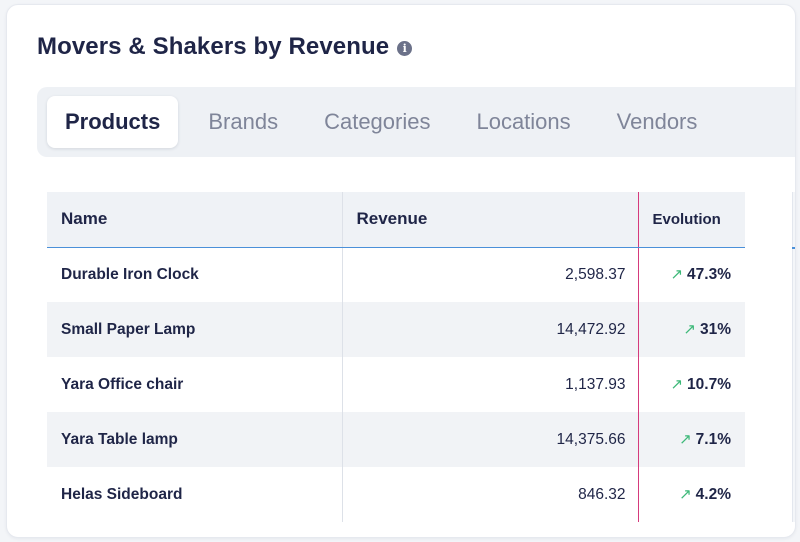 Image resolution: width=800 pixels, height=542 pixels. Describe the element at coordinates (793, 357) in the screenshot. I see `table-overflow-column` at that location.